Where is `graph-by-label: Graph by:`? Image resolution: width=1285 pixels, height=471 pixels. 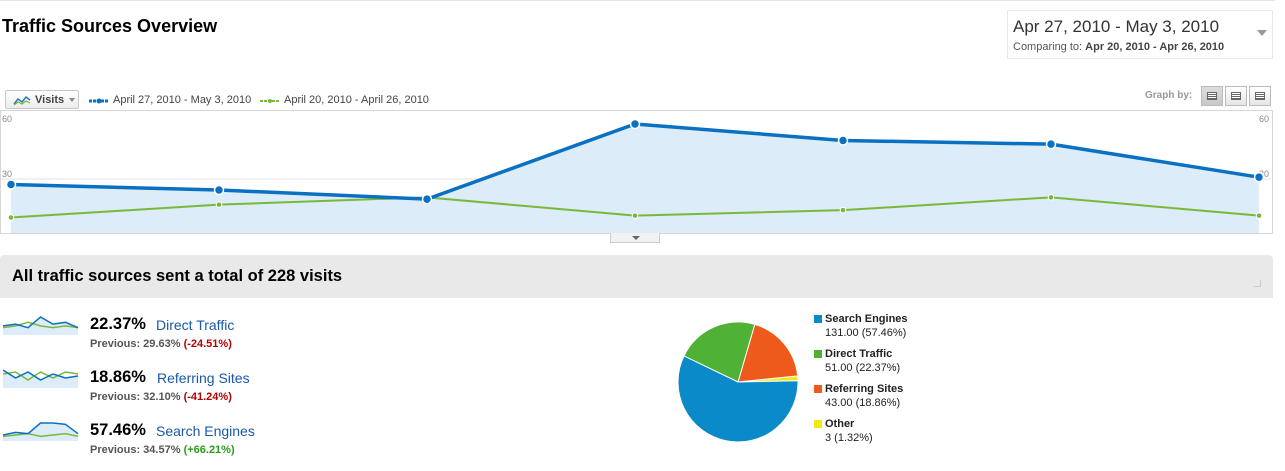
graph-by-label: Graph by: is located at coordinates (1169, 95).